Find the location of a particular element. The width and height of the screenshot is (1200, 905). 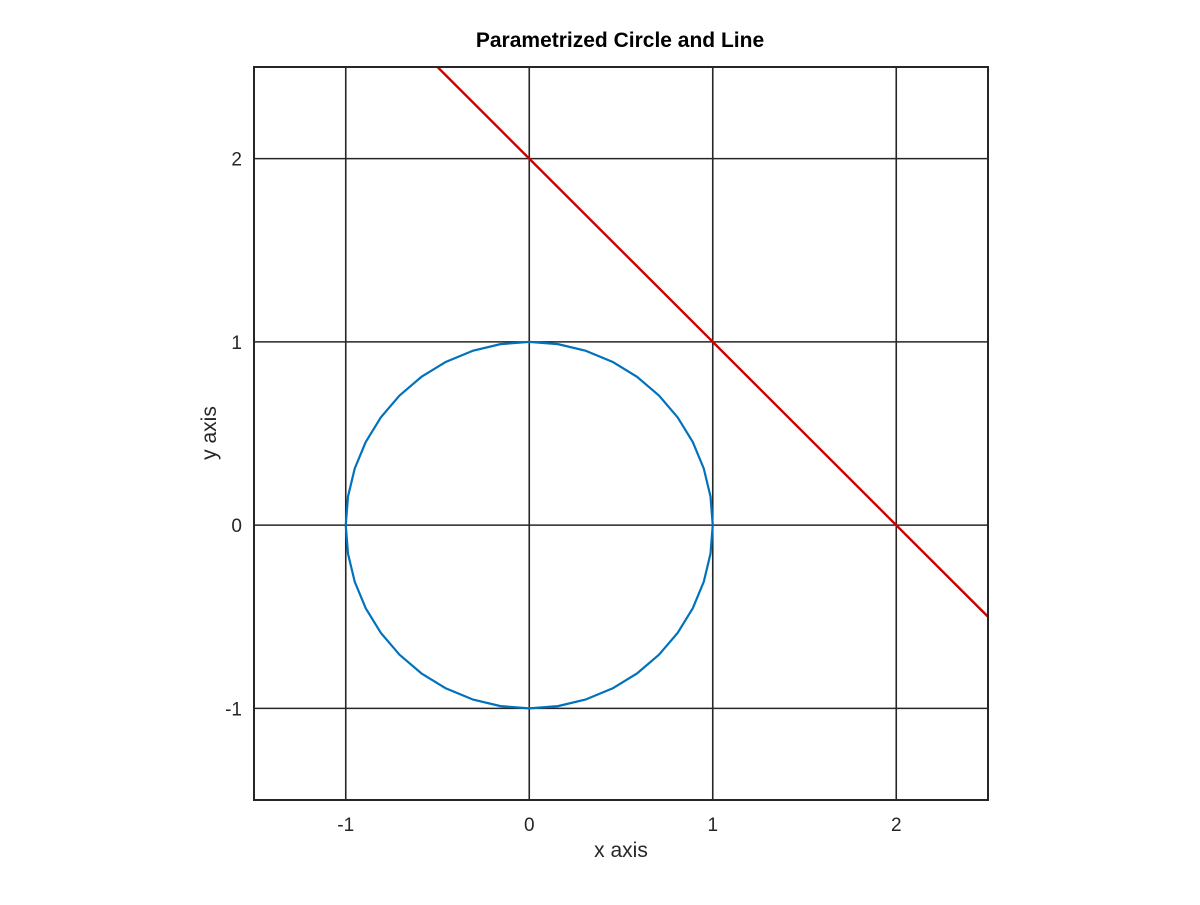

x-tick-label: 1 is located at coordinates (712, 825).